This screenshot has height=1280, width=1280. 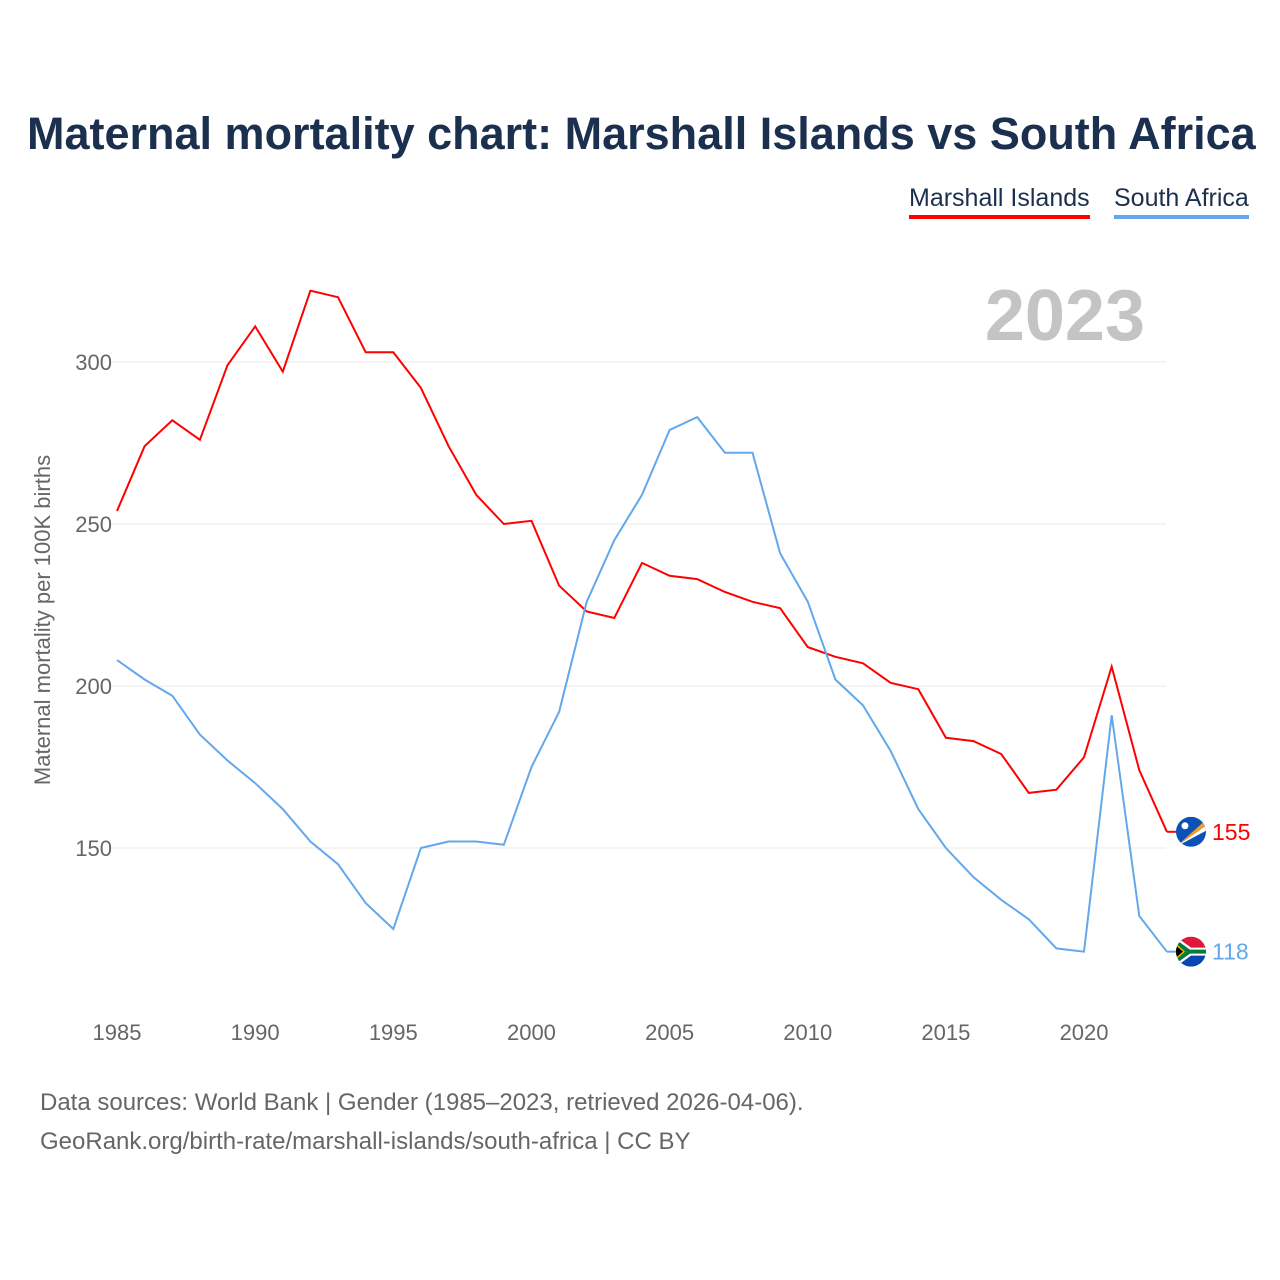 I want to click on x-tick-label: 2005, so click(x=669, y=1032).